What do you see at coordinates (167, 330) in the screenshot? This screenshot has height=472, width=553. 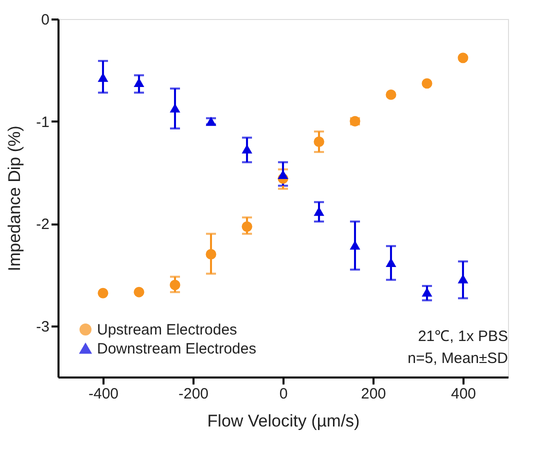 I see `legend-label: Upstream Electrodes` at bounding box center [167, 330].